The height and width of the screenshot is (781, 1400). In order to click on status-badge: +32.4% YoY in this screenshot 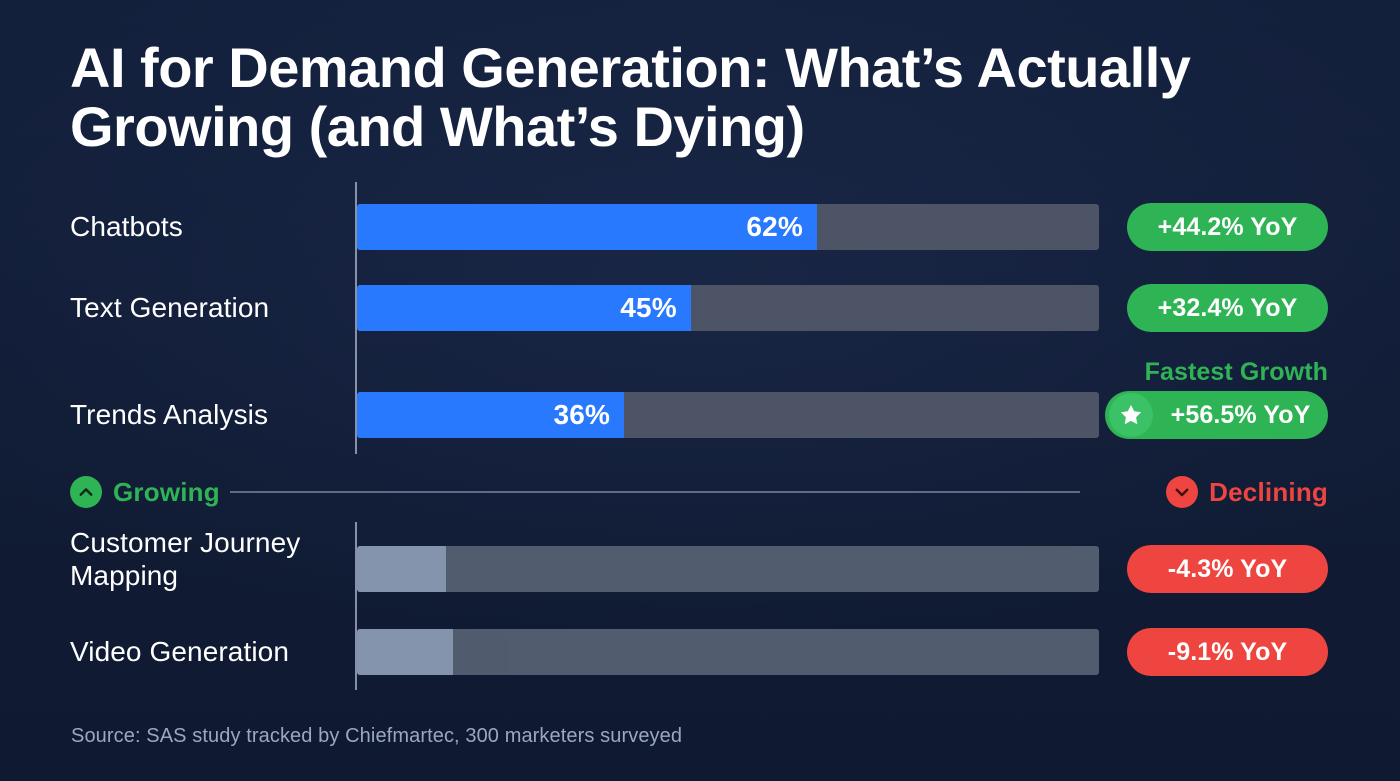, I will do `click(1227, 308)`.